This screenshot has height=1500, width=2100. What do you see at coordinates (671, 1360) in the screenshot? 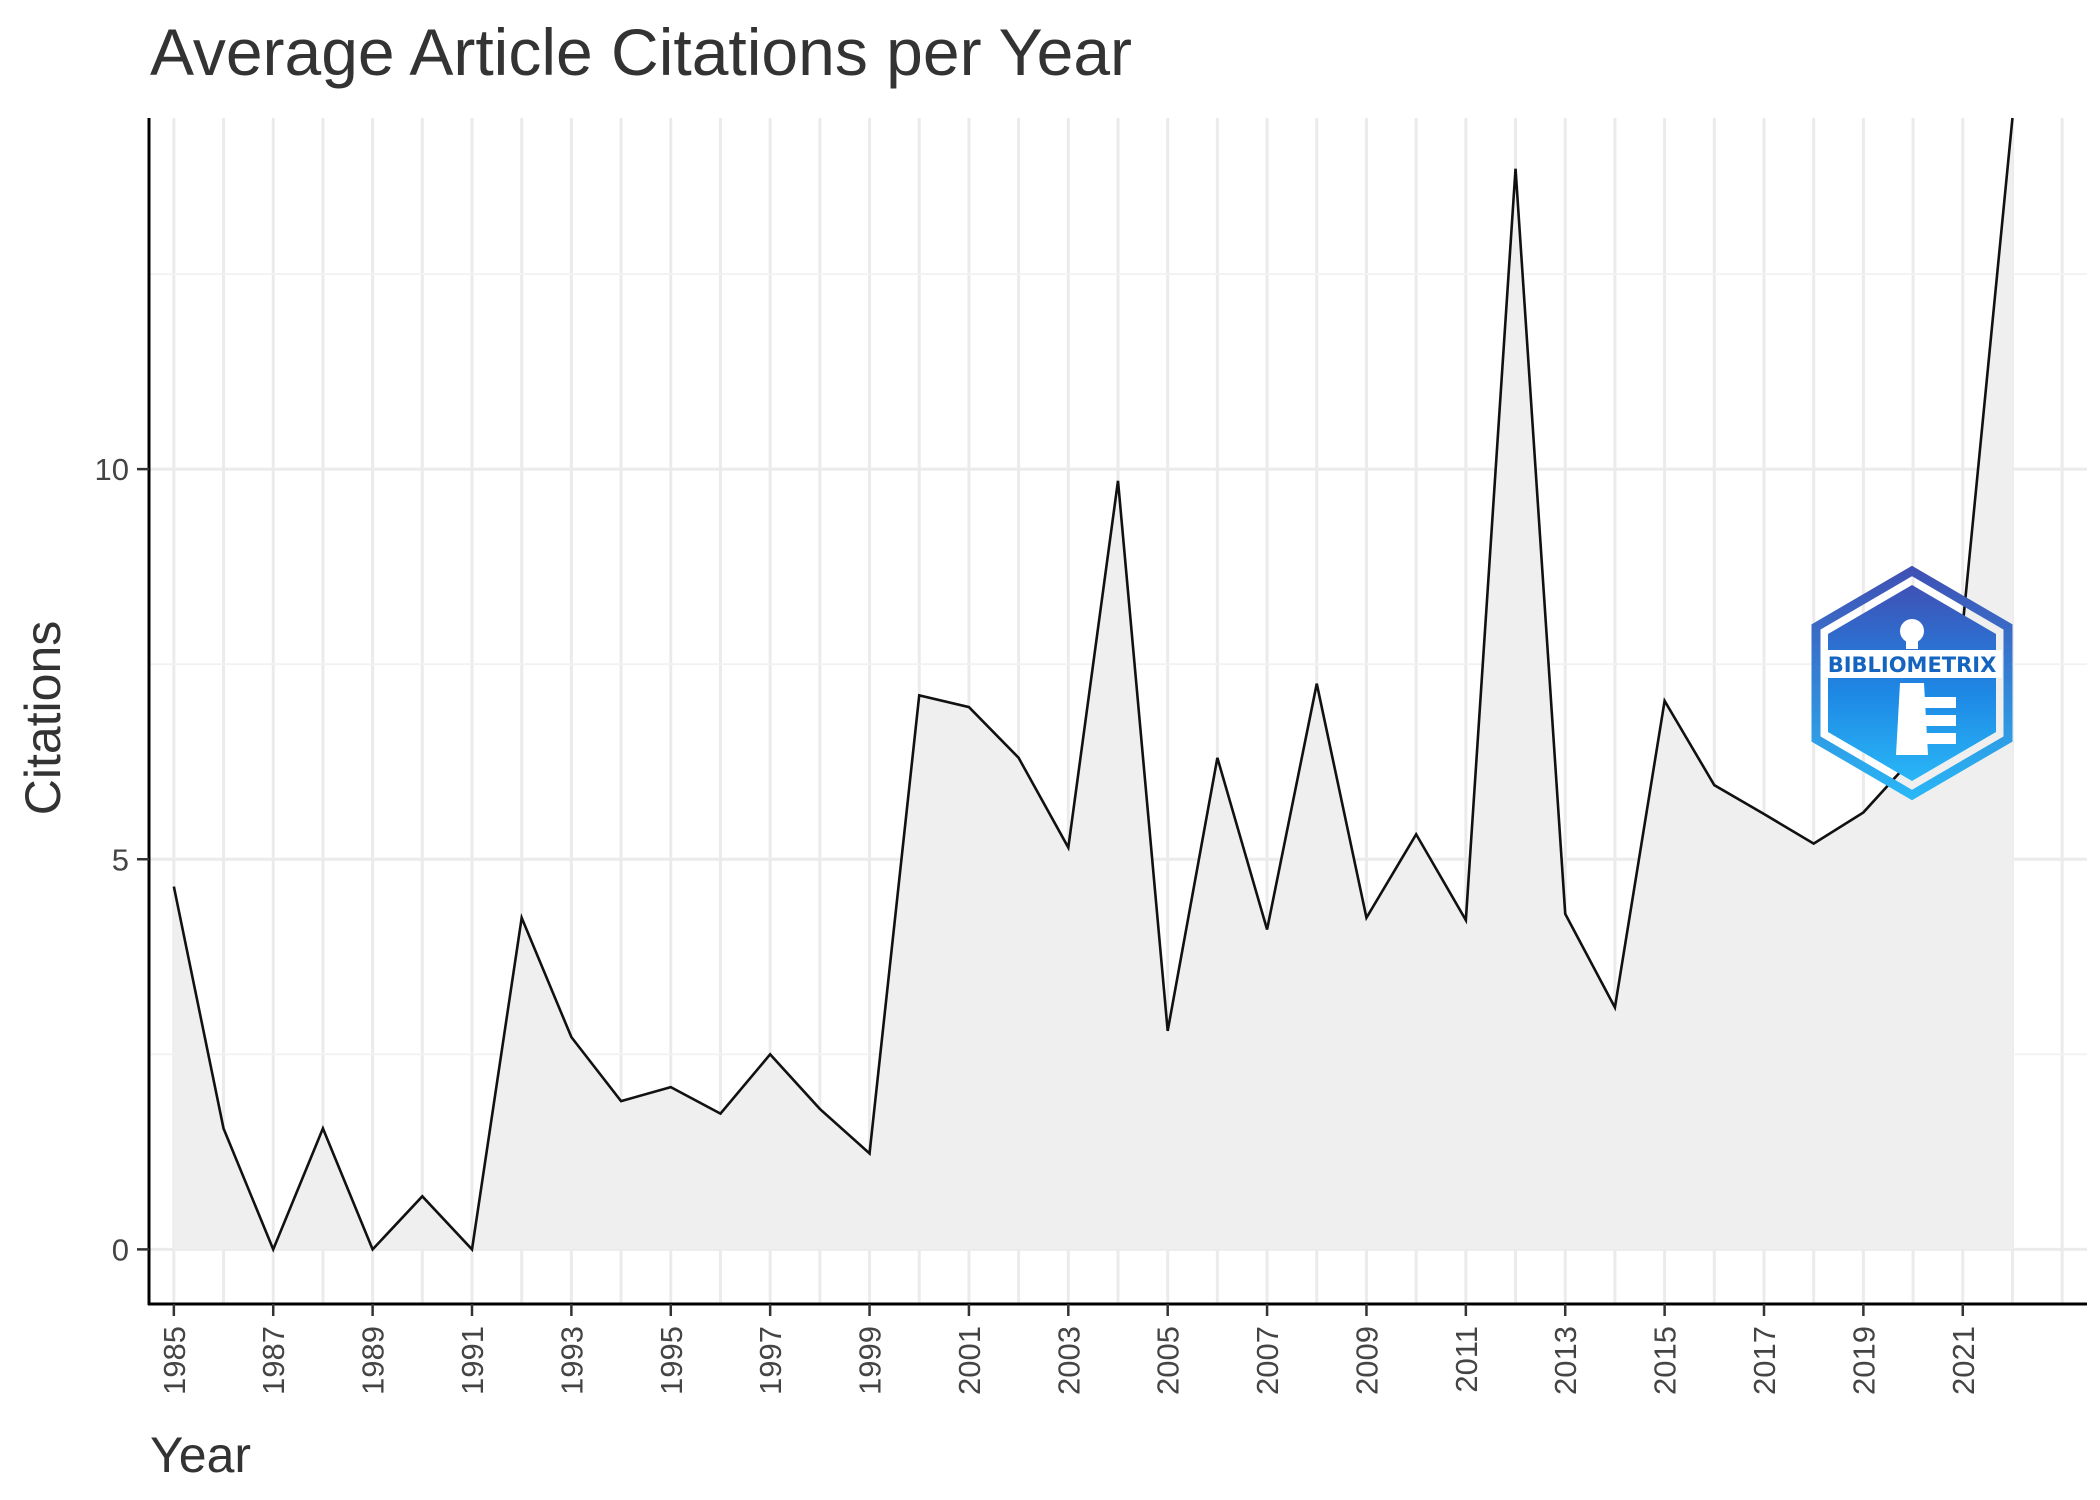
I see `x-tick-label-1995: 1995` at bounding box center [671, 1360].